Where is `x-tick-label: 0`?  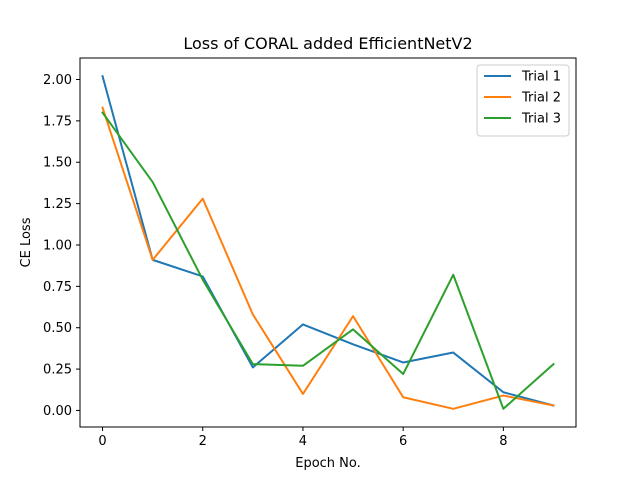
x-tick-label: 0 is located at coordinates (102, 441).